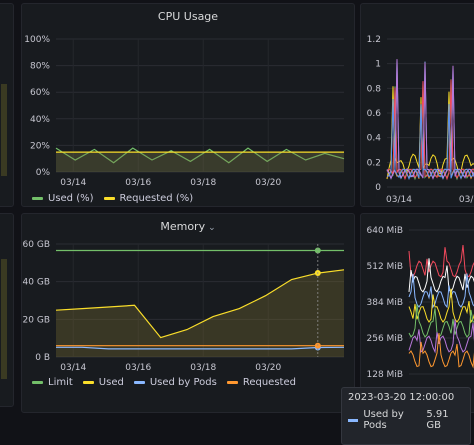 Image resolution: width=474 pixels, height=445 pixels. What do you see at coordinates (374, 40) in the screenshot?
I see `y-tick-label: 1.2` at bounding box center [374, 40].